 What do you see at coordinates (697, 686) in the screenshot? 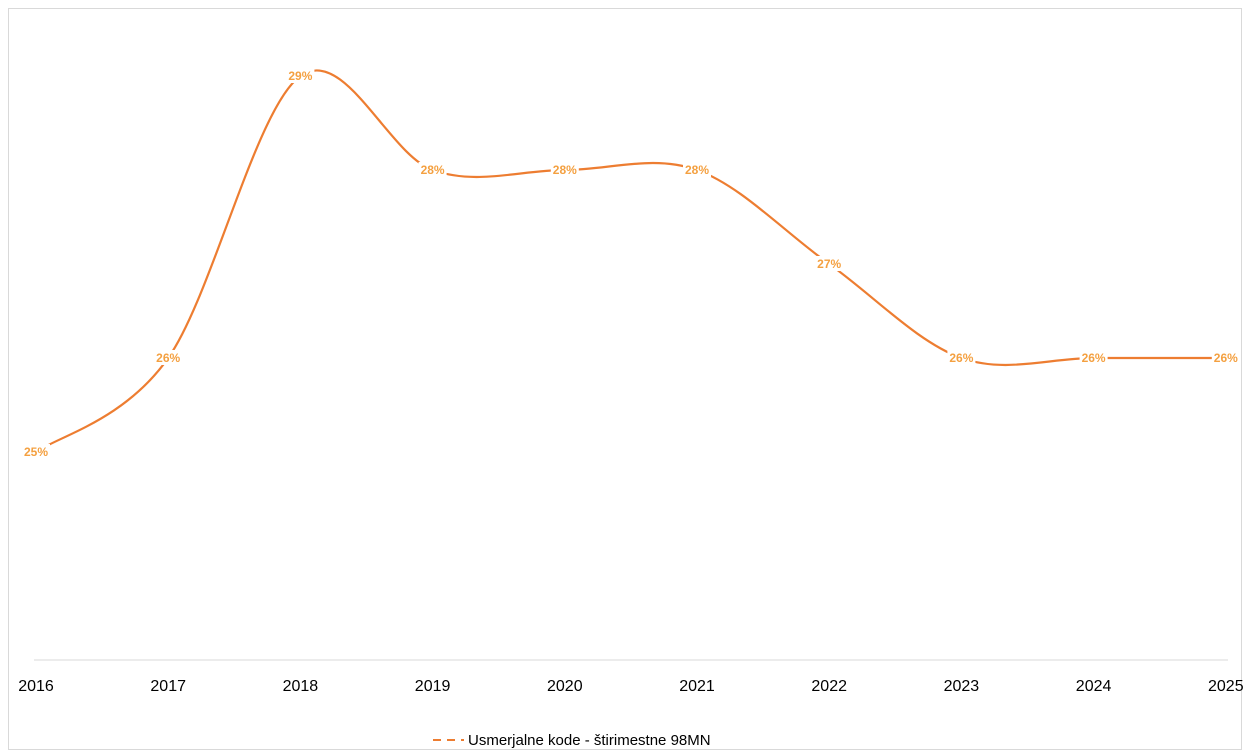
I see `x-tick-label: 2021` at bounding box center [697, 686].